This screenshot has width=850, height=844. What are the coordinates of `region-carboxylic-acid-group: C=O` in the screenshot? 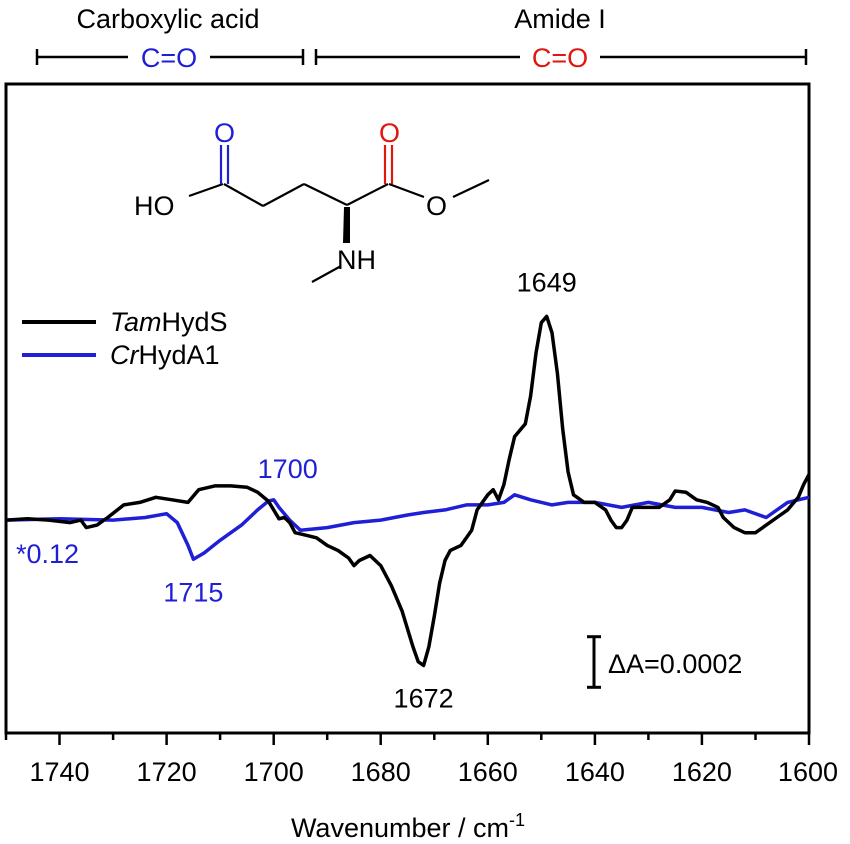 It's located at (169, 58).